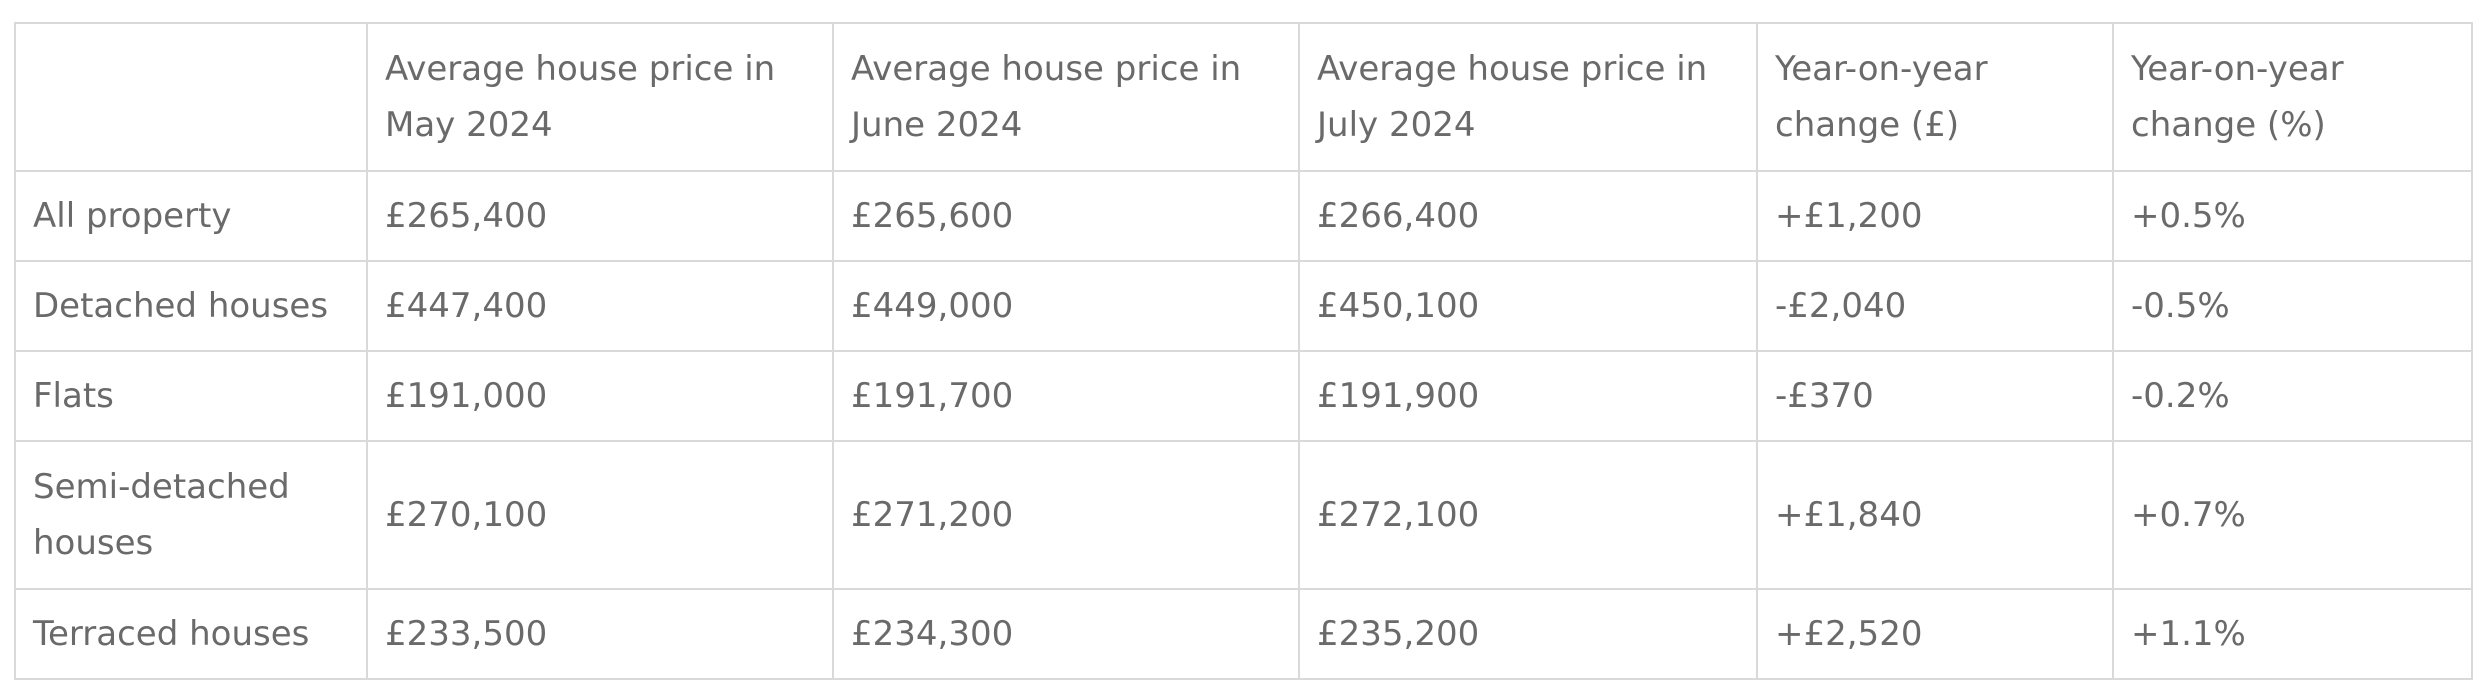 Image resolution: width=2486 pixels, height=694 pixels. What do you see at coordinates (1935, 97) in the screenshot?
I see `header-yoy-change-gbp: Year-on-year change (£)` at bounding box center [1935, 97].